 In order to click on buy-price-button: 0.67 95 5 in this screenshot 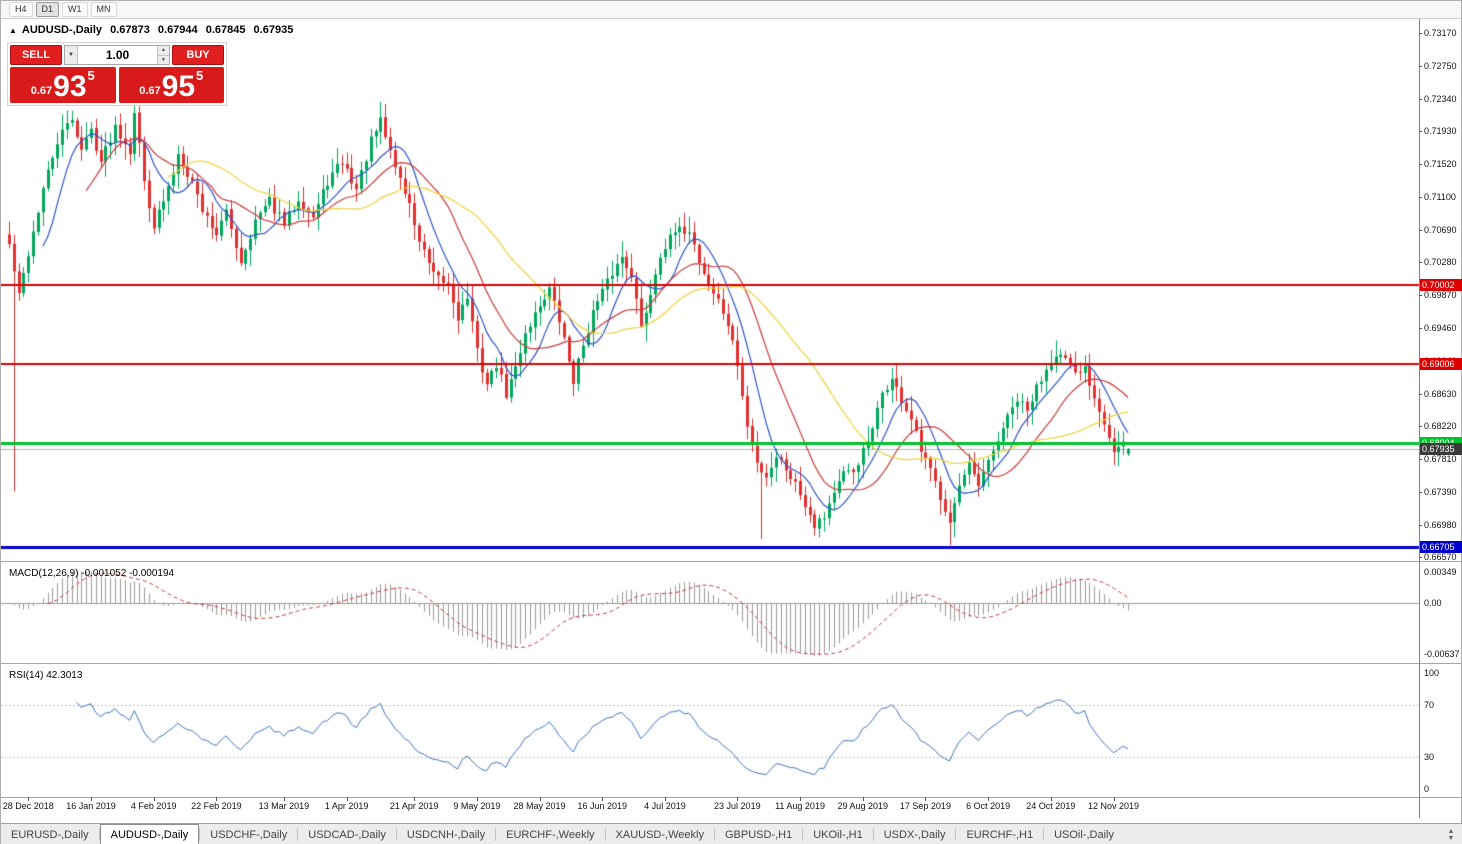, I will do `click(171, 85)`.